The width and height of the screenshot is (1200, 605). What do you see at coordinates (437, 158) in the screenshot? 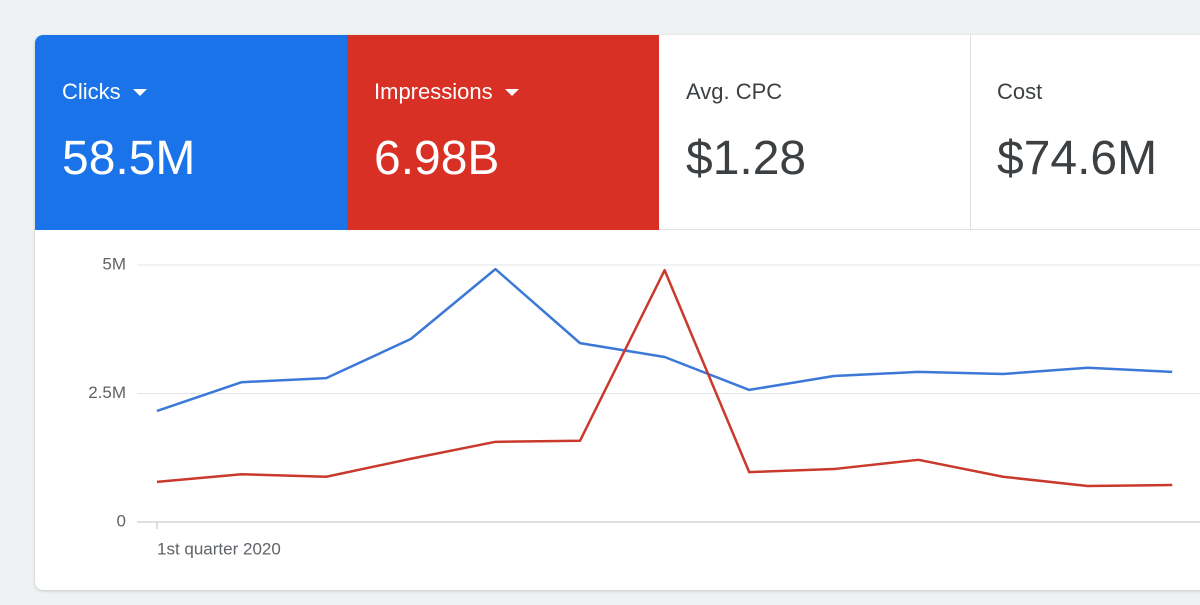
I see `metric-value: 6.98B` at bounding box center [437, 158].